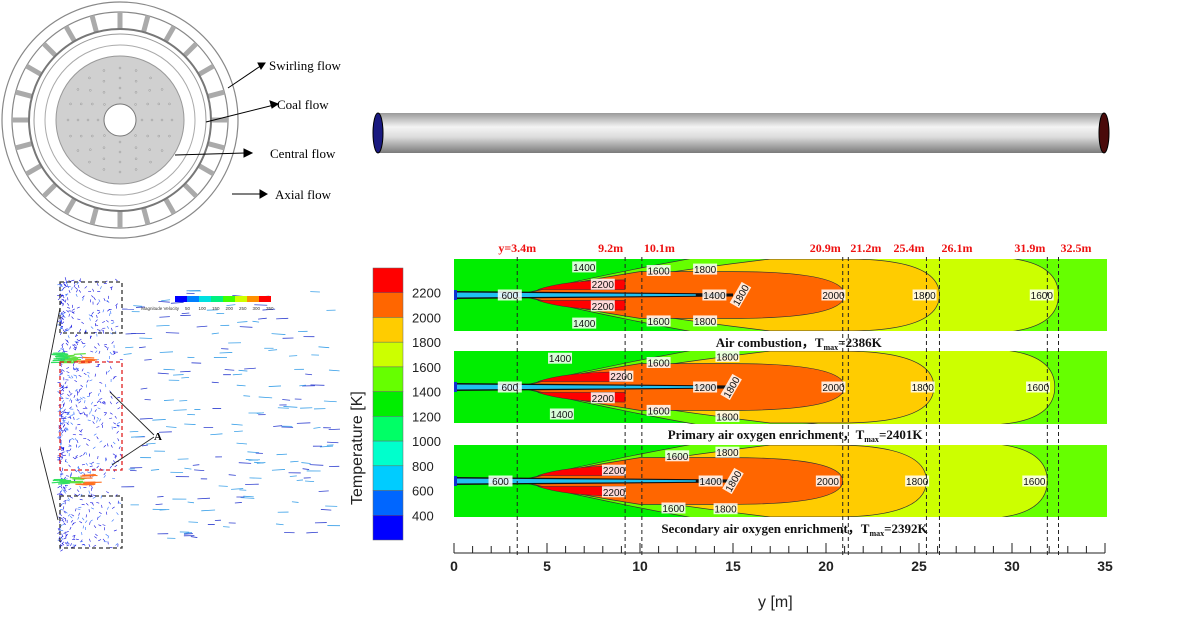 The height and width of the screenshot is (632, 1200). I want to click on colorbar-tick-label: 800, so click(423, 466).